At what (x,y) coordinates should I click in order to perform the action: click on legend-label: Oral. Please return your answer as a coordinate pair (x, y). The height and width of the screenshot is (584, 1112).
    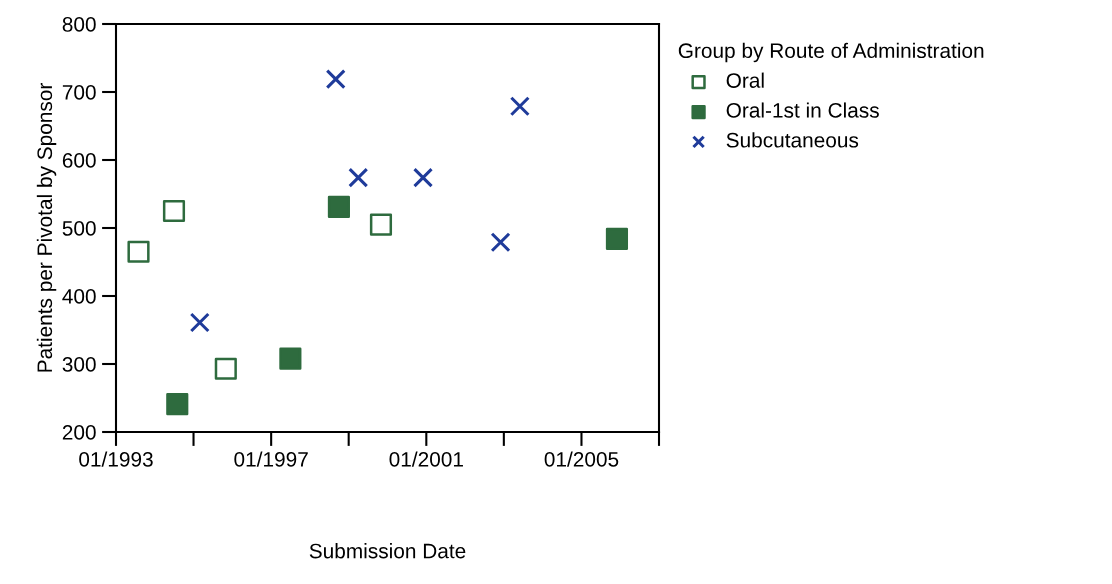
    Looking at the image, I should click on (745, 80).